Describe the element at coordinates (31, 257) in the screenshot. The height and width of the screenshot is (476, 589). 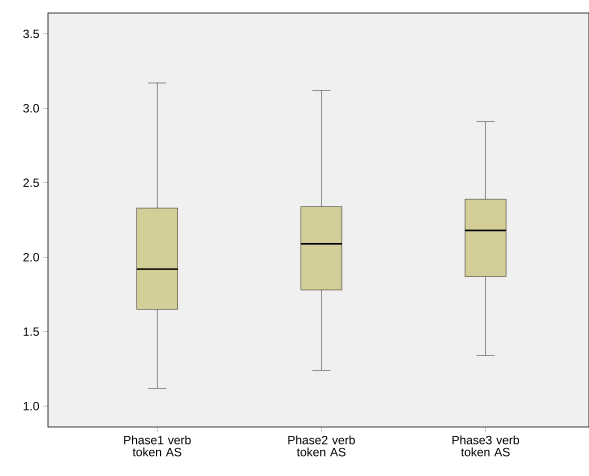
I see `y-tick-label: 2.0` at that location.